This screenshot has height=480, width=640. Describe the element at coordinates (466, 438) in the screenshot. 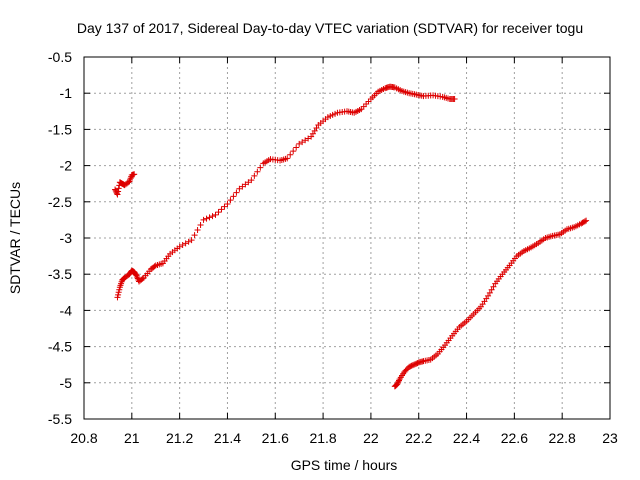

I see `x-tick-label: 22.4` at that location.